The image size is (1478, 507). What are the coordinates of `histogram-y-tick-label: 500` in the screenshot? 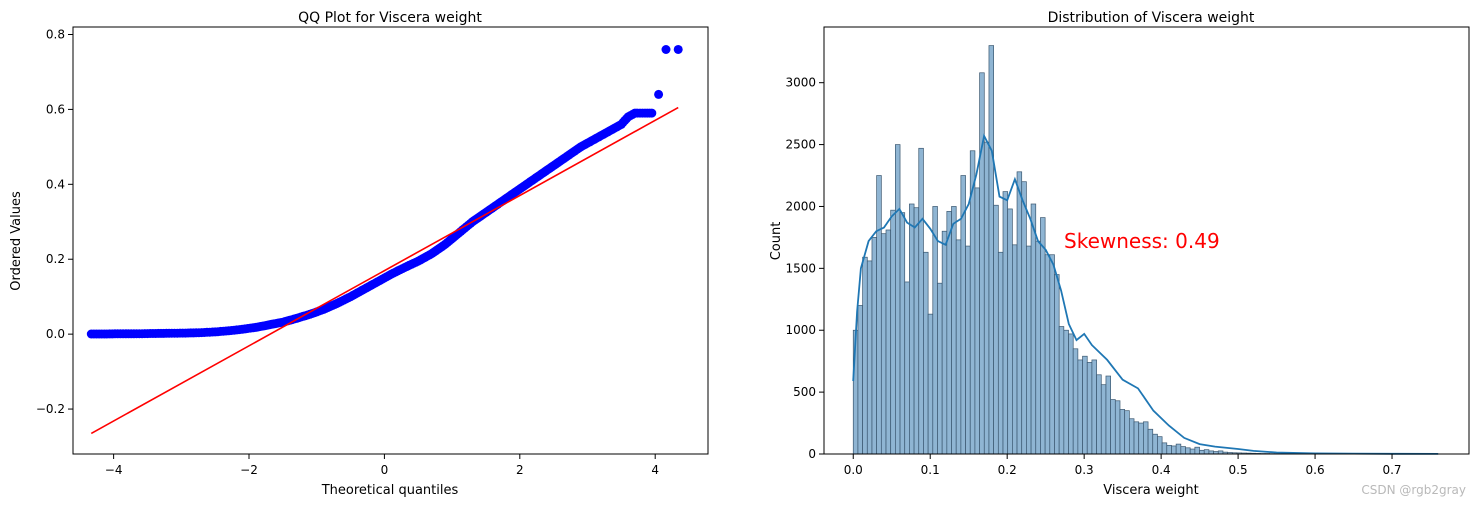 It's located at (804, 392).